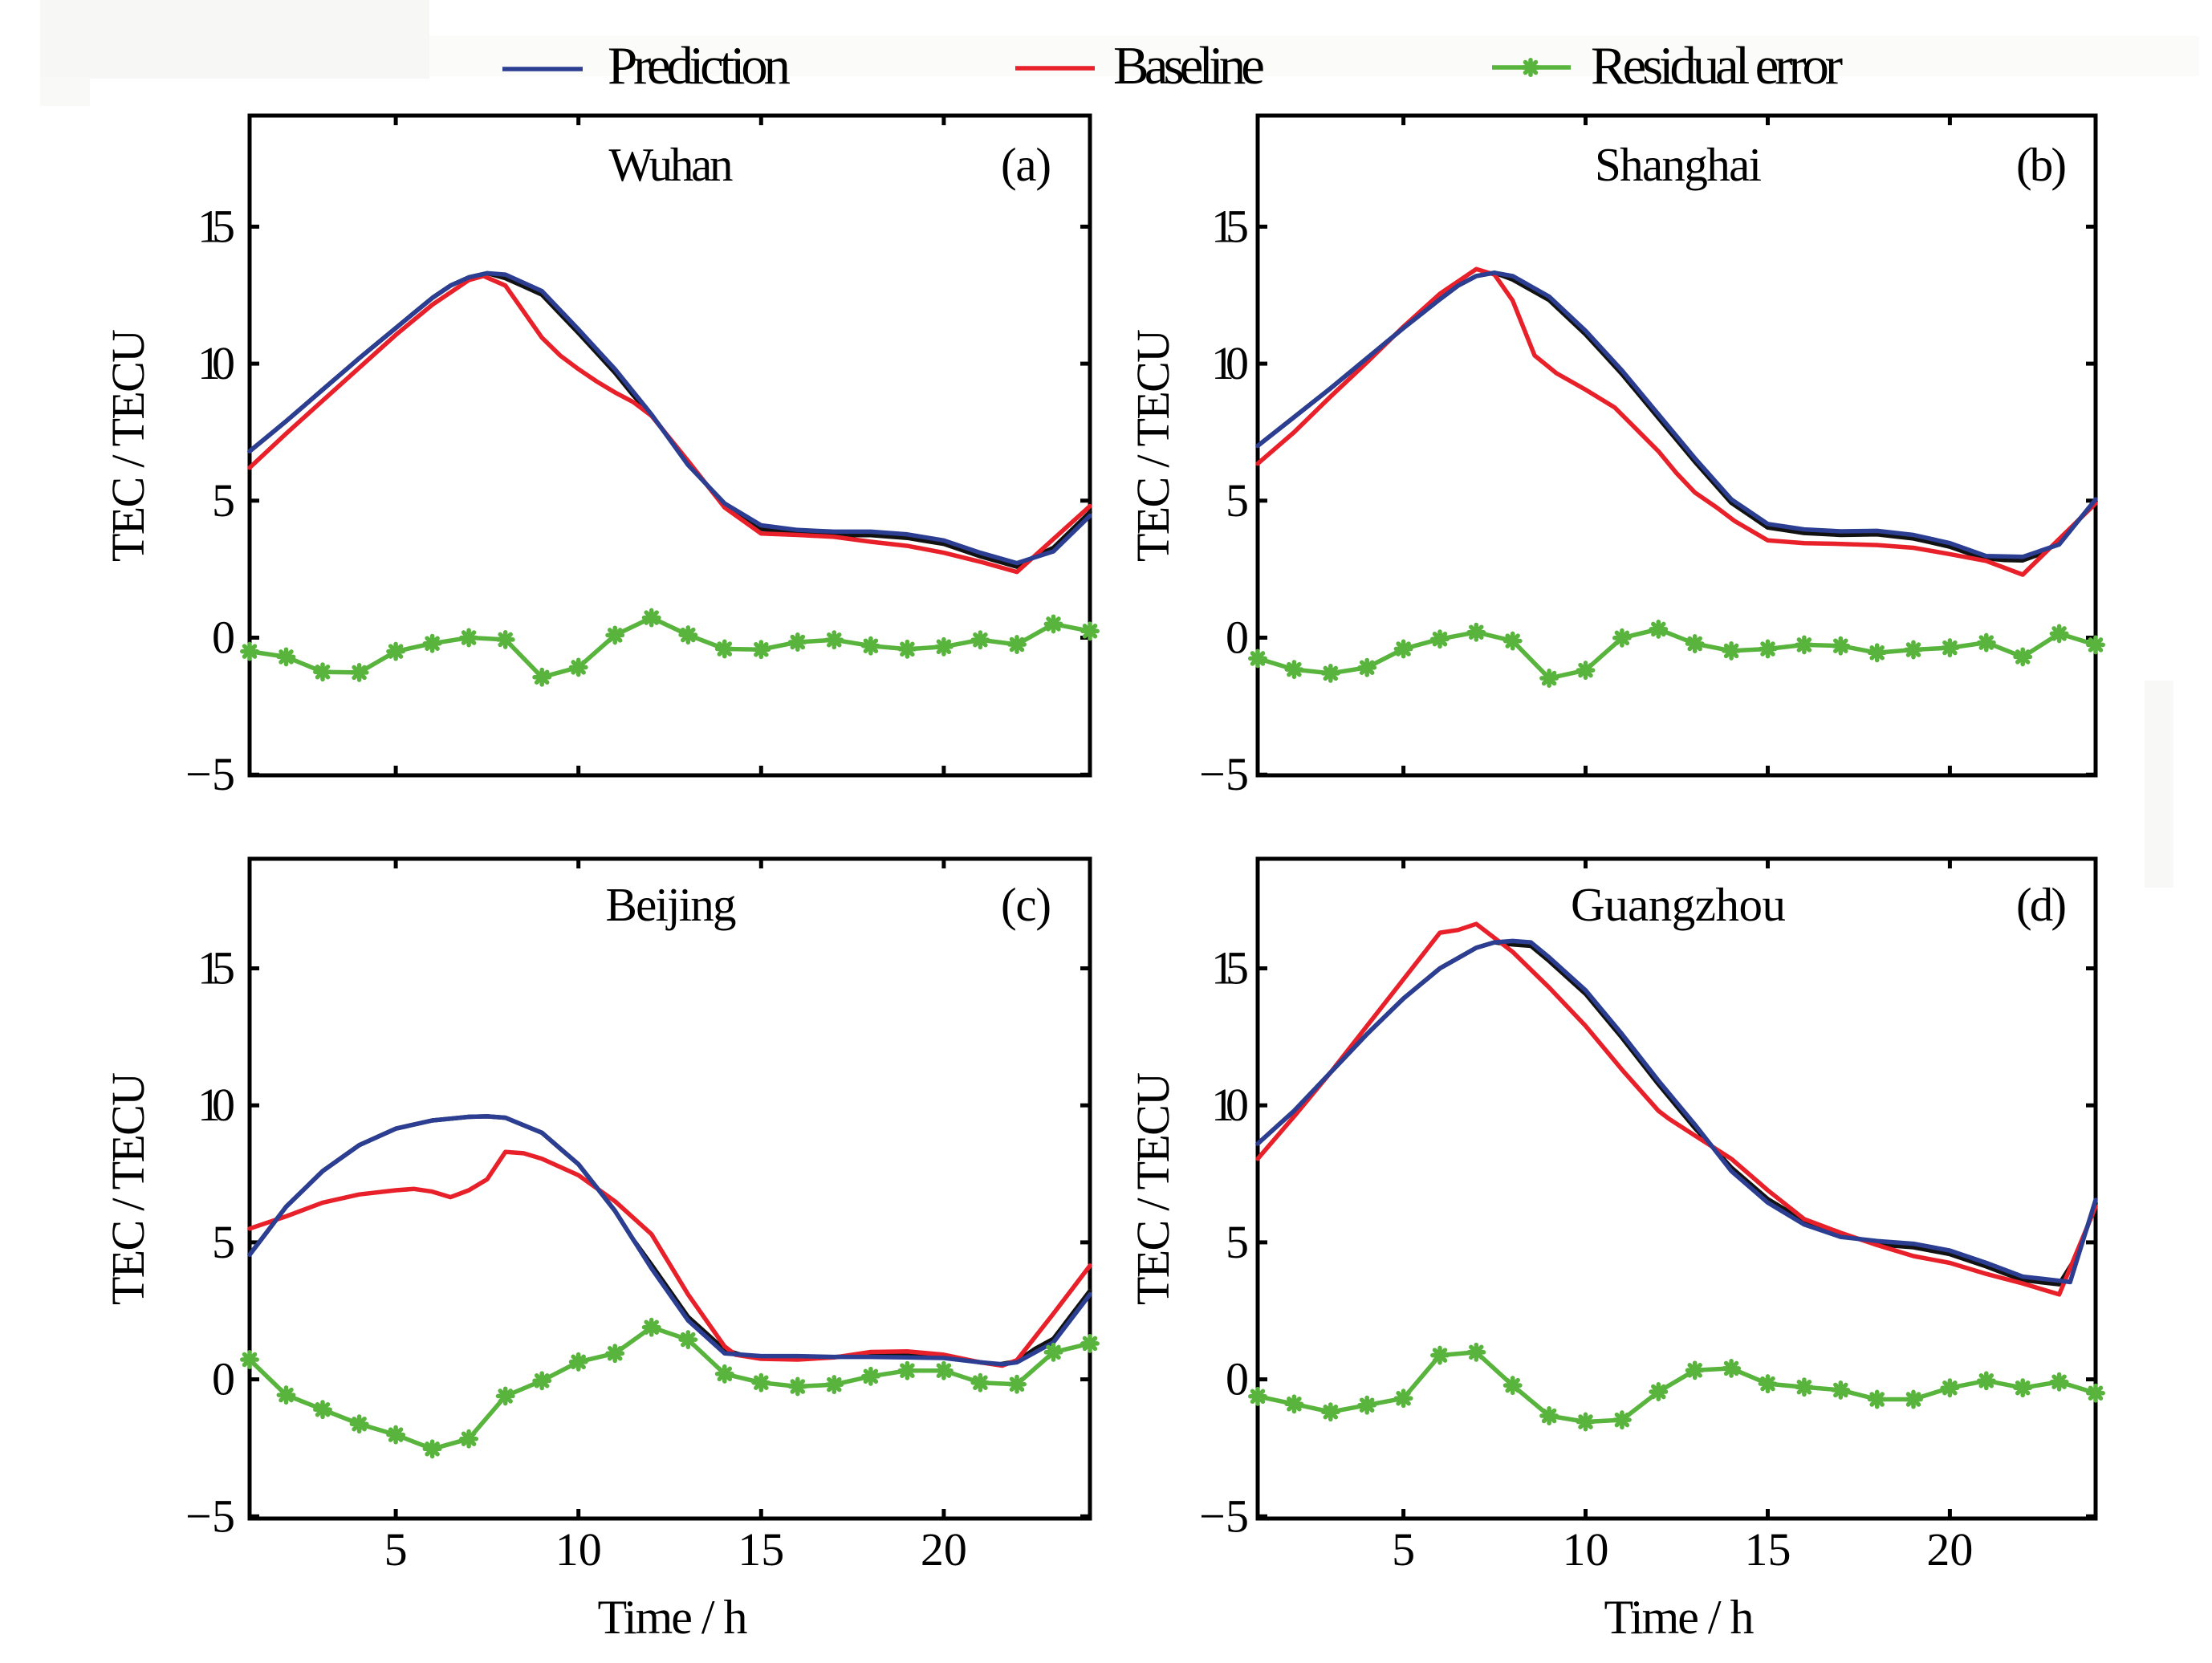 The width and height of the screenshot is (2212, 1663). Describe the element at coordinates (1678, 904) in the screenshot. I see `svg-text: Guangzhou` at that location.